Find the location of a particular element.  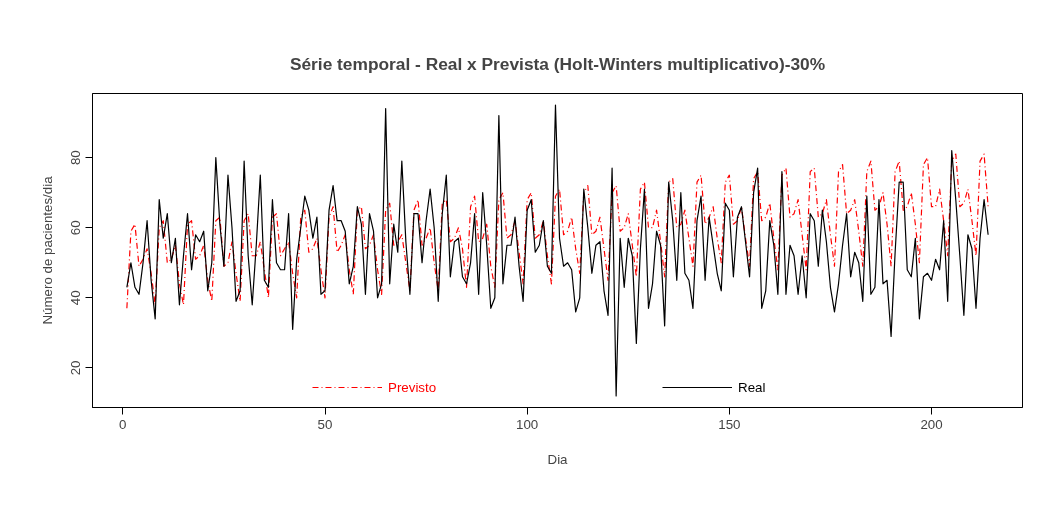

y-axis-title: Número de pacientes/dia is located at coordinates (47, 250).